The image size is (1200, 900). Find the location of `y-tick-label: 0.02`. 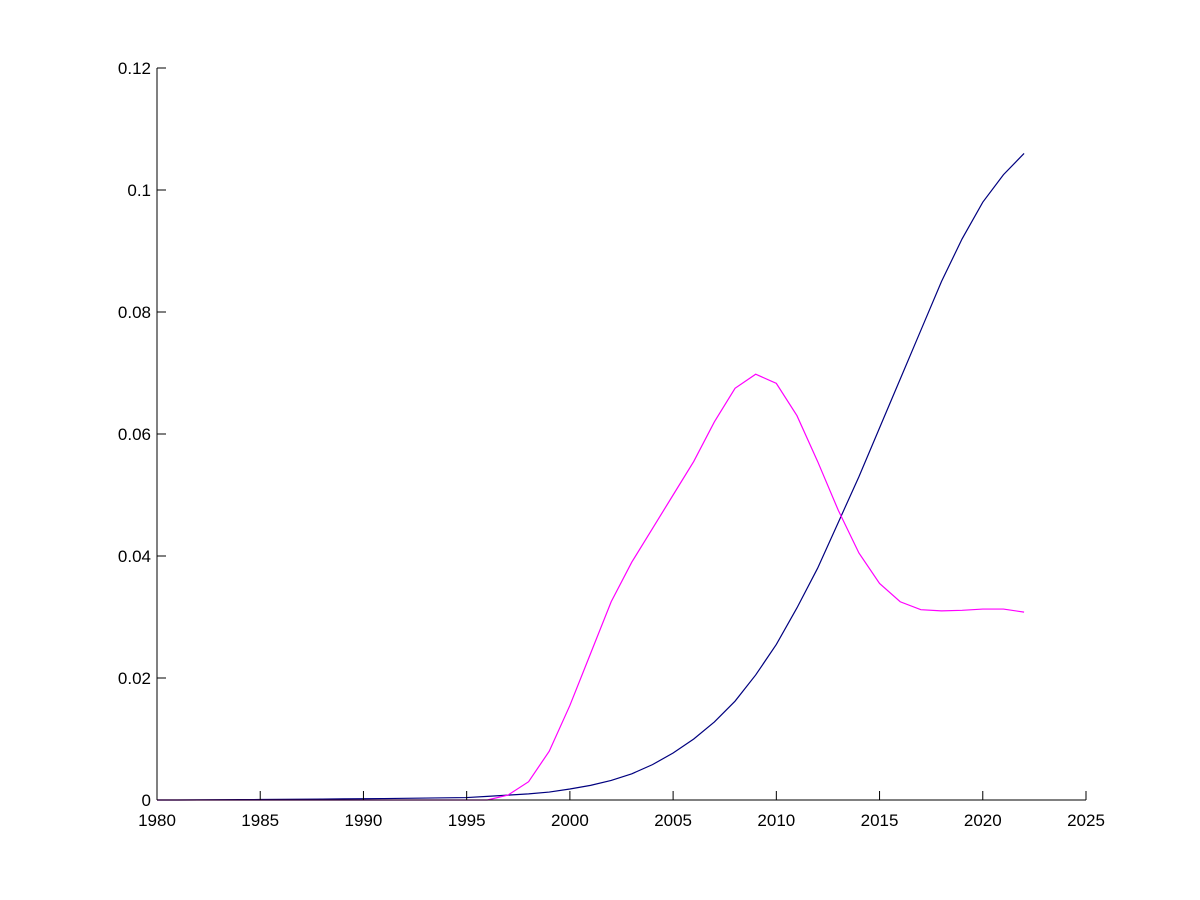

y-tick-label: 0.02 is located at coordinates (134, 678).